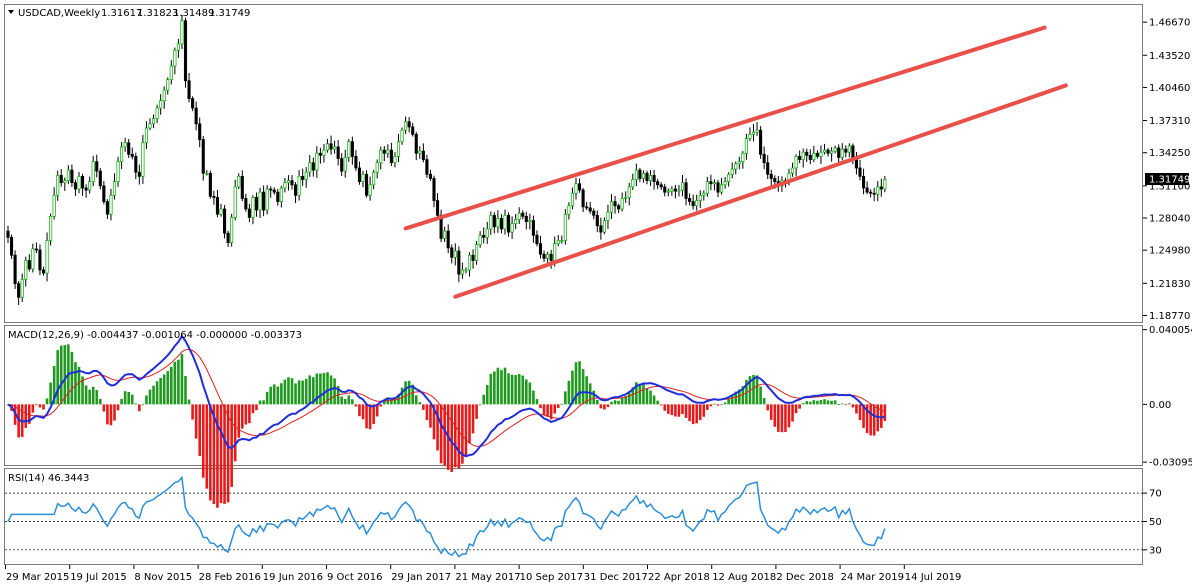  I want to click on symbol-dropdown-icon, so click(11, 12).